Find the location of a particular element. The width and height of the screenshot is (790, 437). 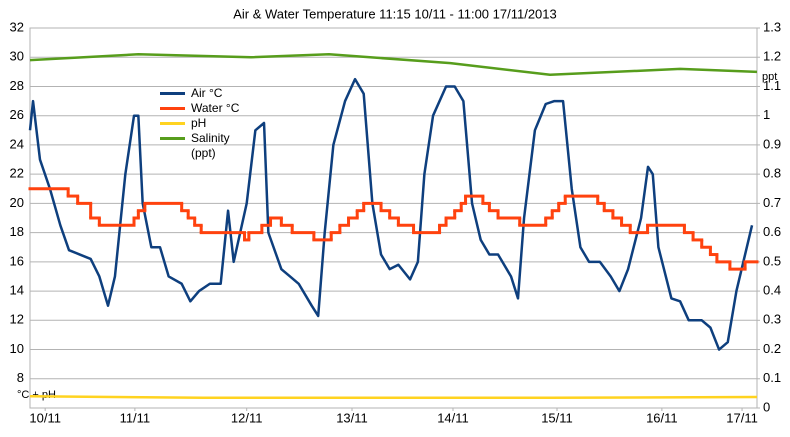

y2-tick-label: 0.8 is located at coordinates (772, 173).